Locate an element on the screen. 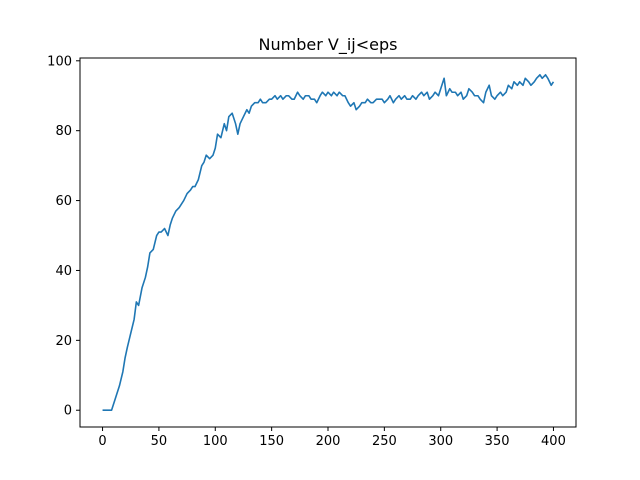 This screenshot has height=480, width=640. x-tick-label-2: 100 is located at coordinates (215, 441).